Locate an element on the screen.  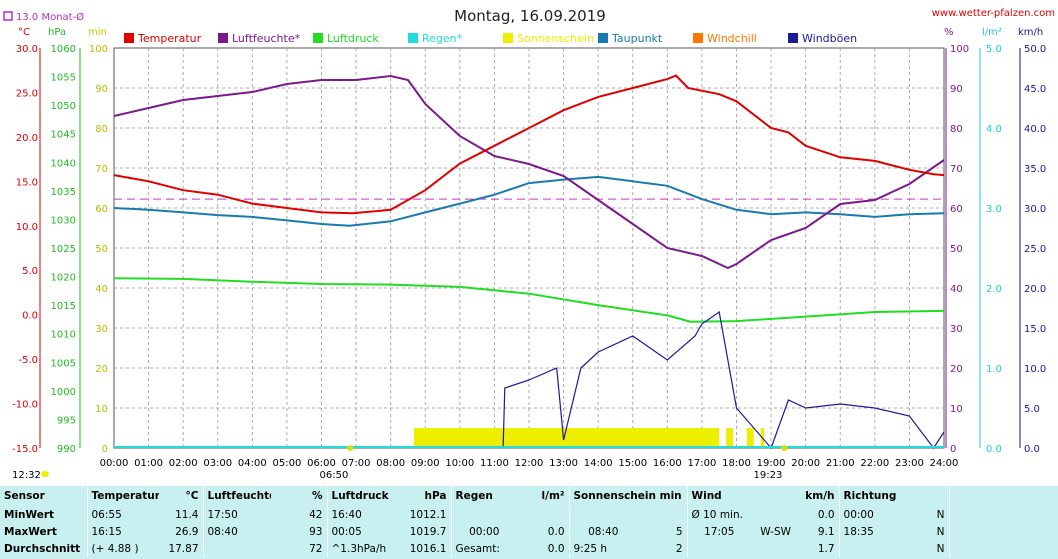
hdr-empty is located at coordinates (1003, 496).